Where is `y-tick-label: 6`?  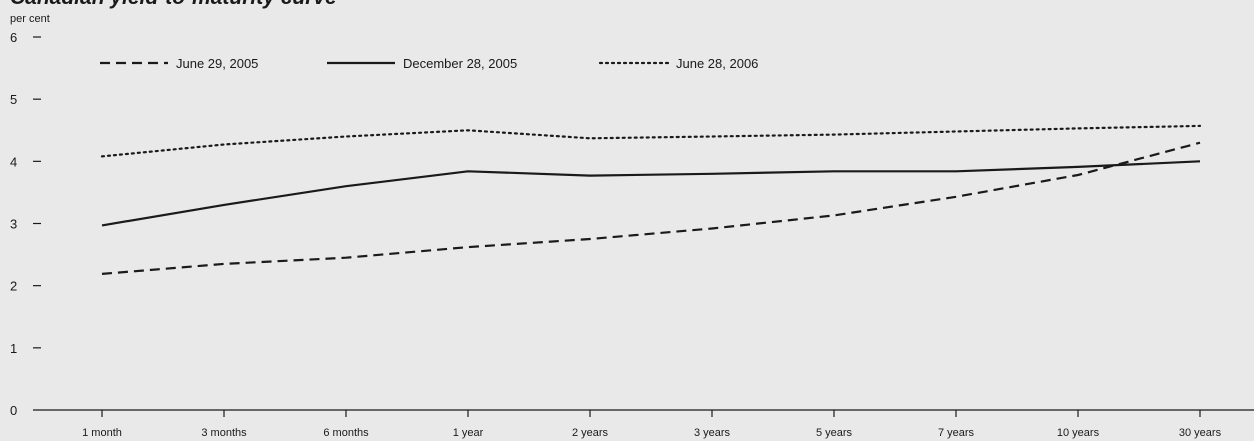 y-tick-label: 6 is located at coordinates (13, 37).